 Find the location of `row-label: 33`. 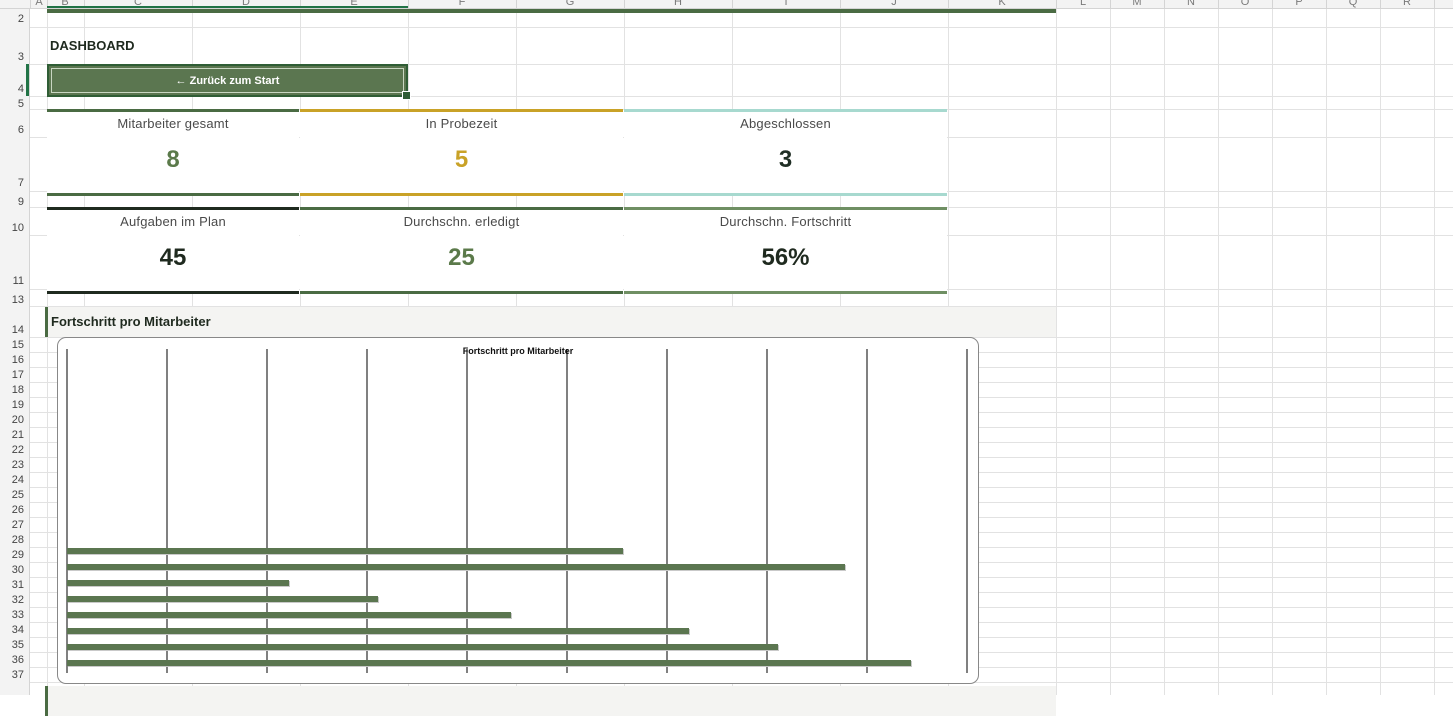

row-label: 33 is located at coordinates (17, 615).